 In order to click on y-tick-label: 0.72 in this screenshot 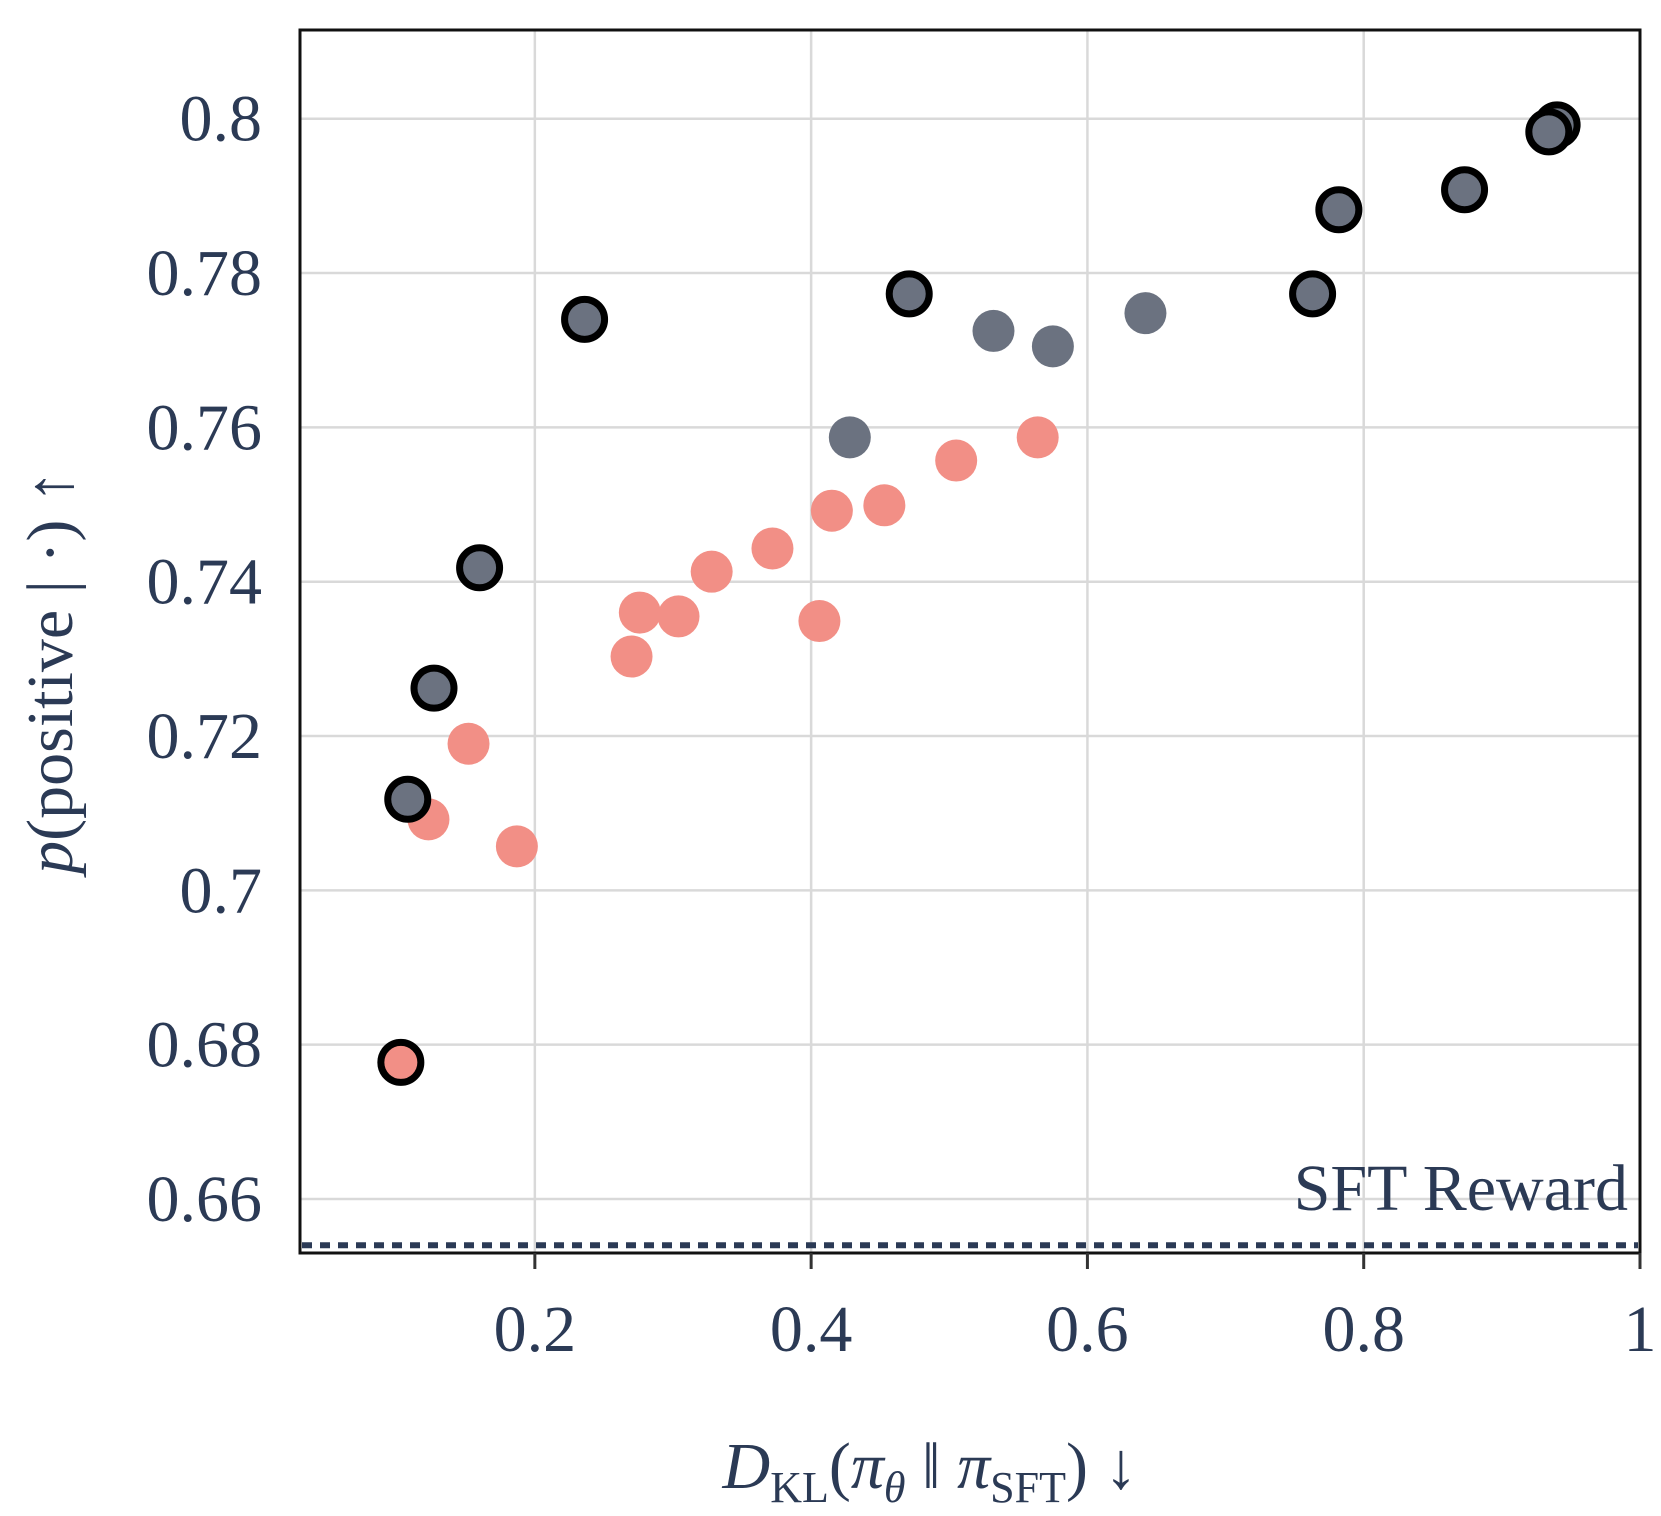, I will do `click(205, 736)`.